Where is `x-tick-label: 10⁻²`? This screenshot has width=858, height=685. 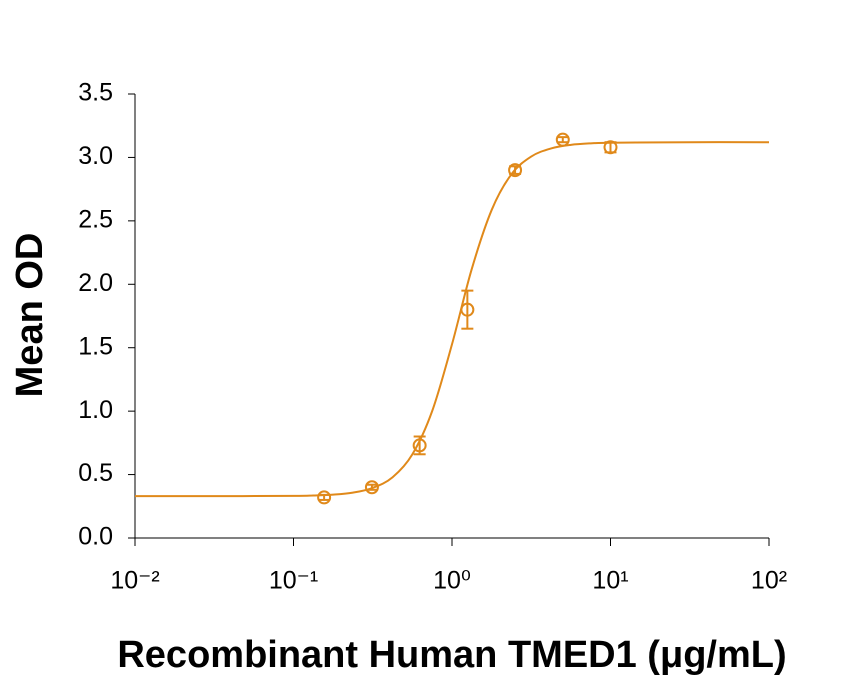
x-tick-label: 10⁻² is located at coordinates (134, 581).